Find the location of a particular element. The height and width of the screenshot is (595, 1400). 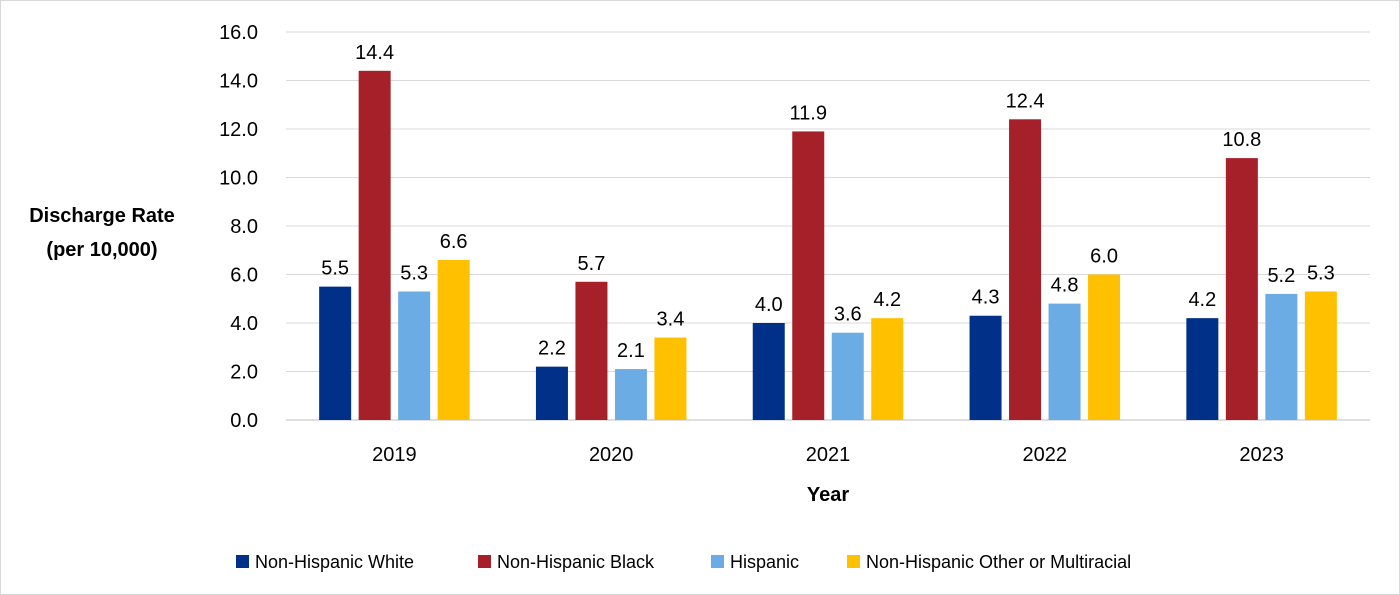

y-tick-label: 14.0 is located at coordinates (238, 82).